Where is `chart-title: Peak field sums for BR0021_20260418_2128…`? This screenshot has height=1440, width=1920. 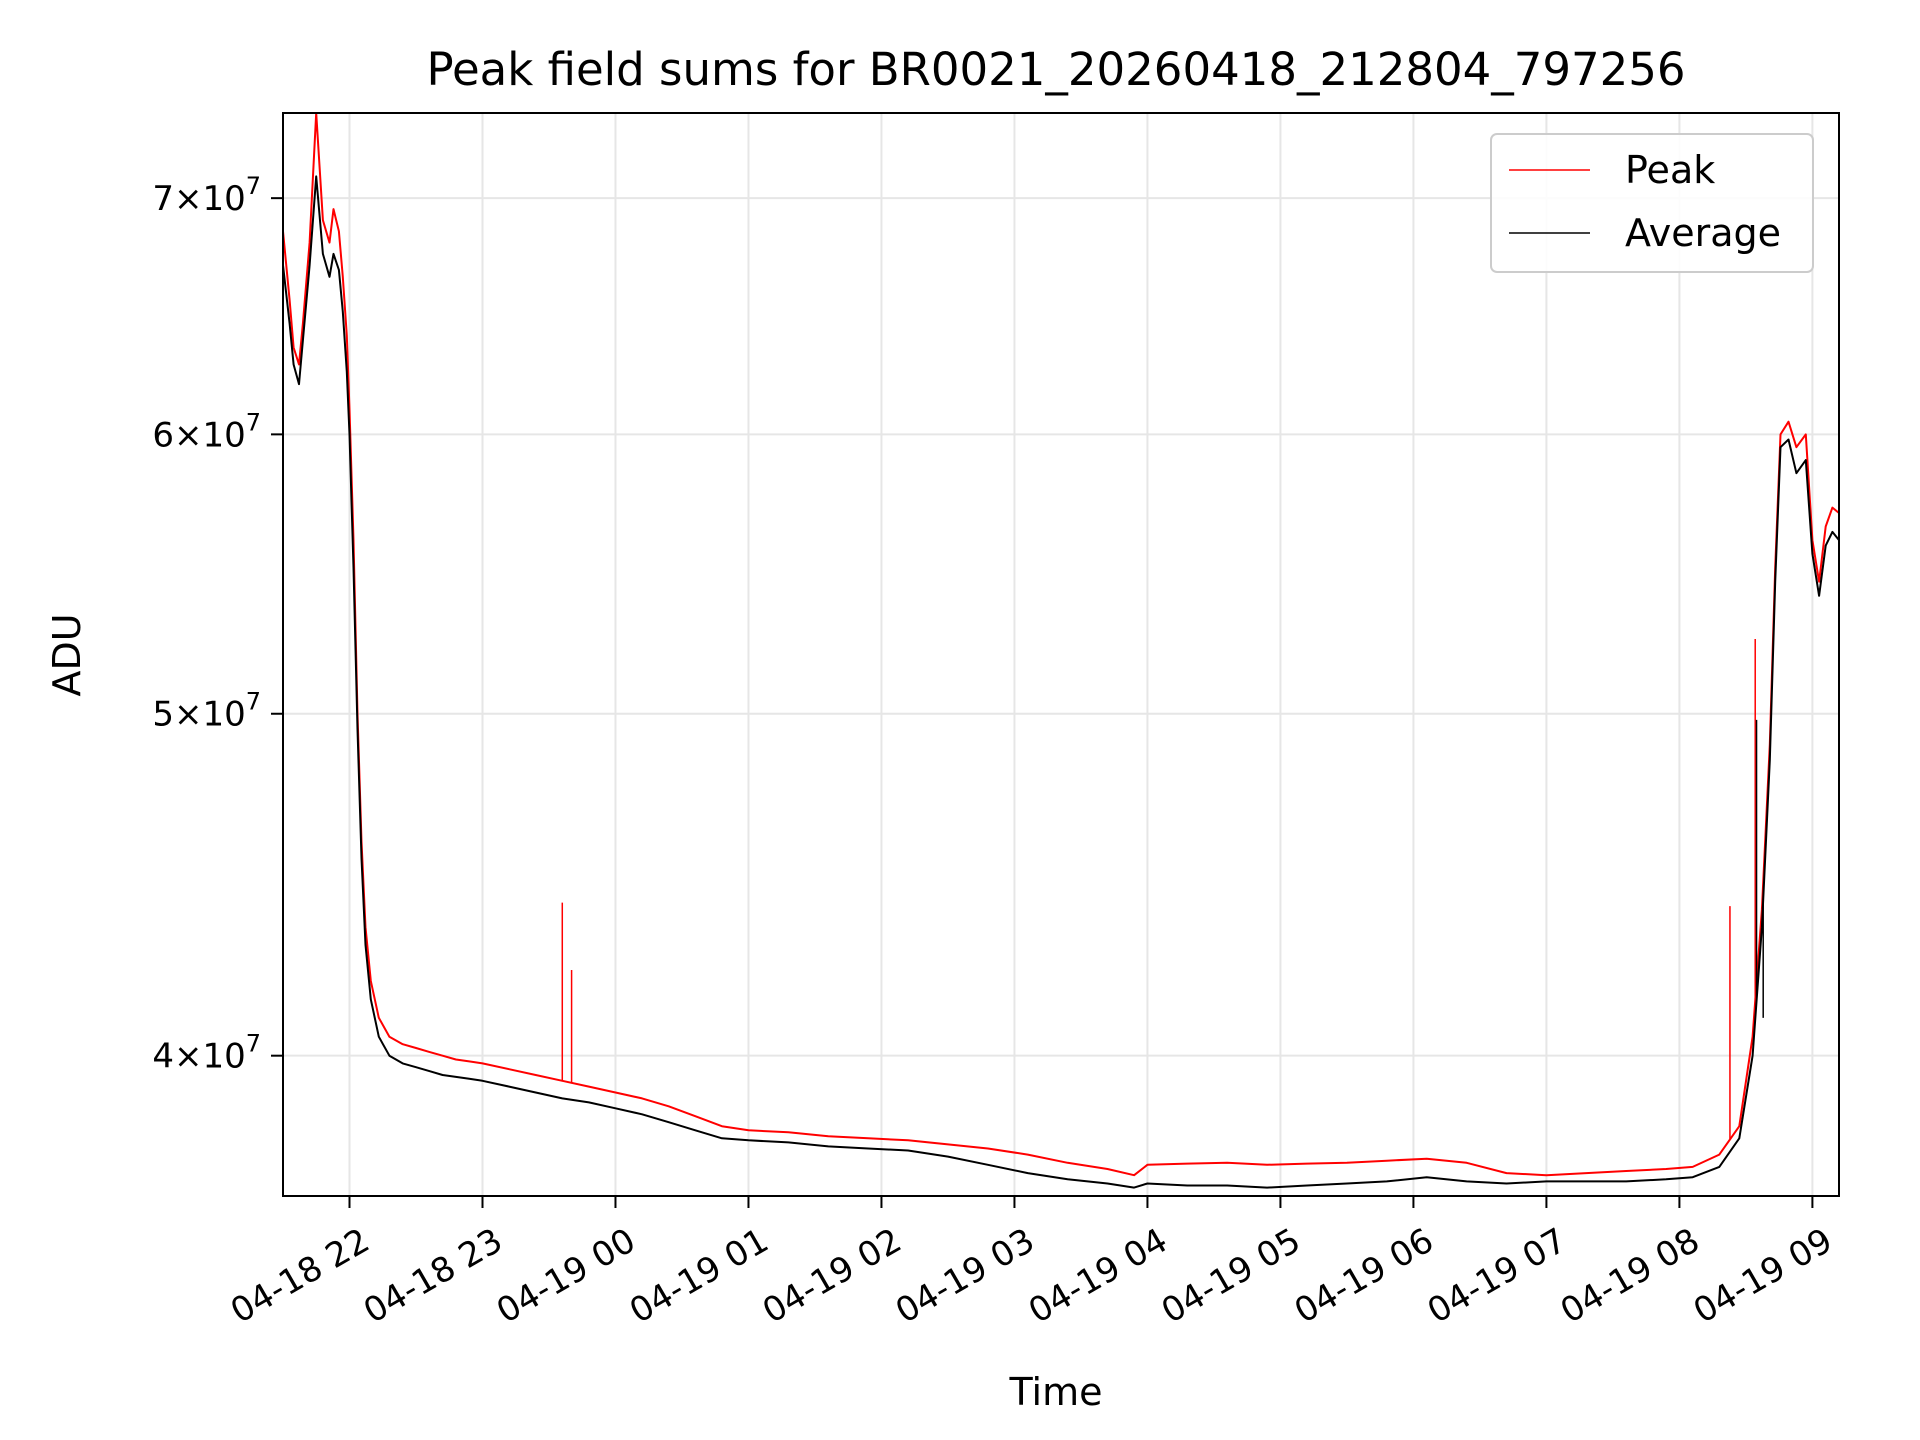
chart-title: Peak field sums for BR0021_20260418_2128… is located at coordinates (1055, 69).